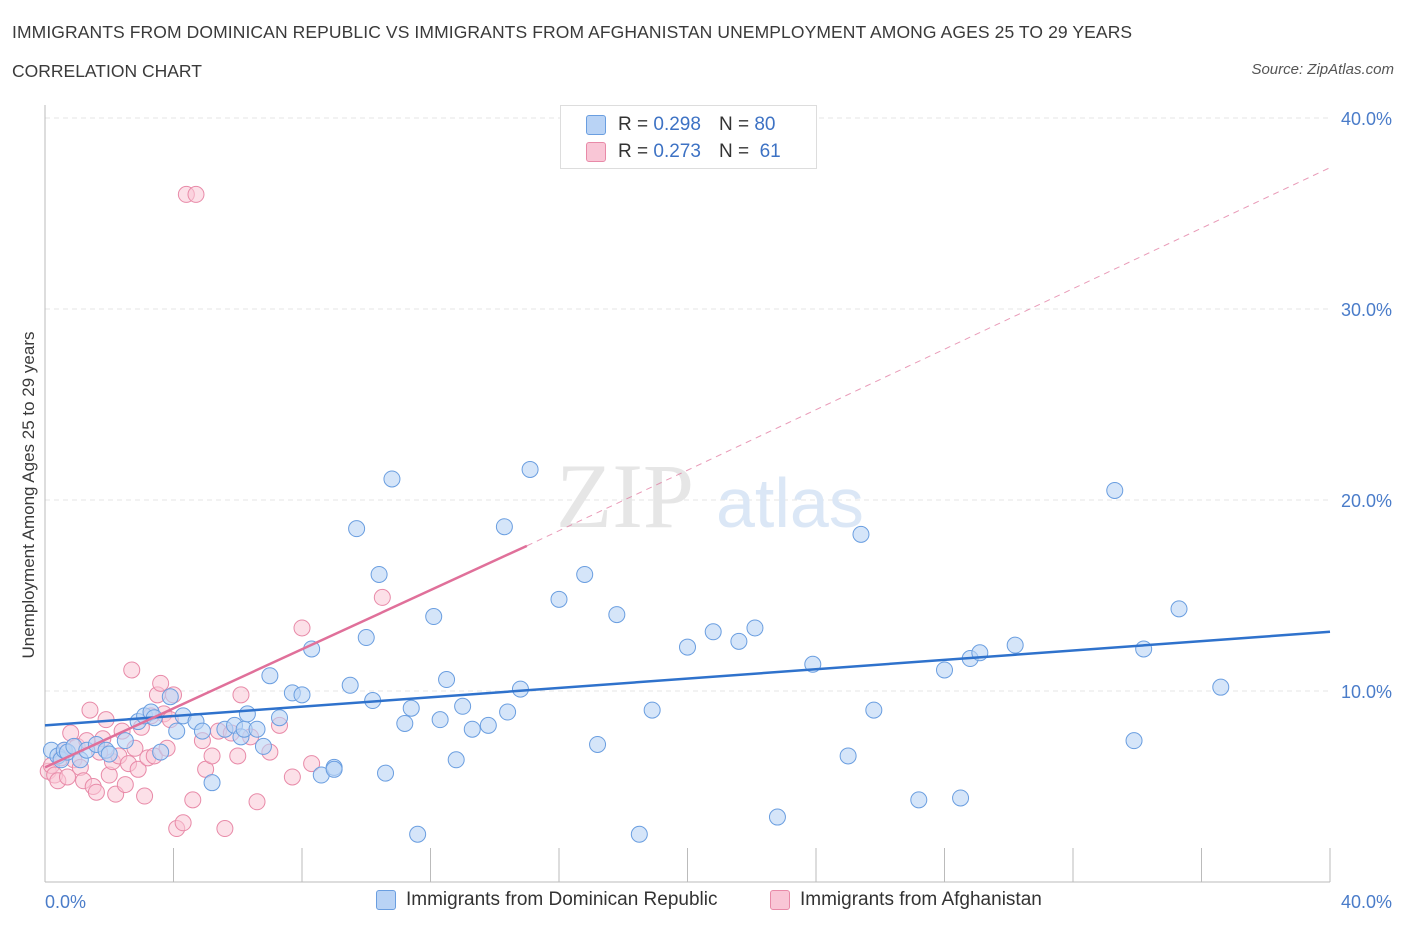  I want to click on bottom-legend-dominican: Immigrants from Dominican Republic, so click(547, 900).